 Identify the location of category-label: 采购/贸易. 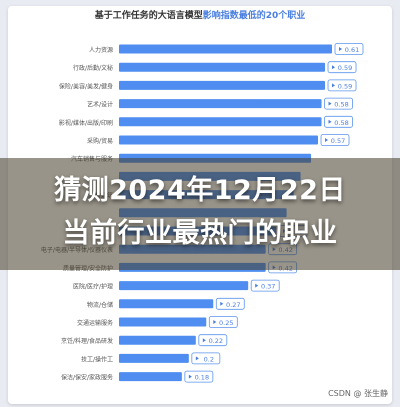
(100, 141).